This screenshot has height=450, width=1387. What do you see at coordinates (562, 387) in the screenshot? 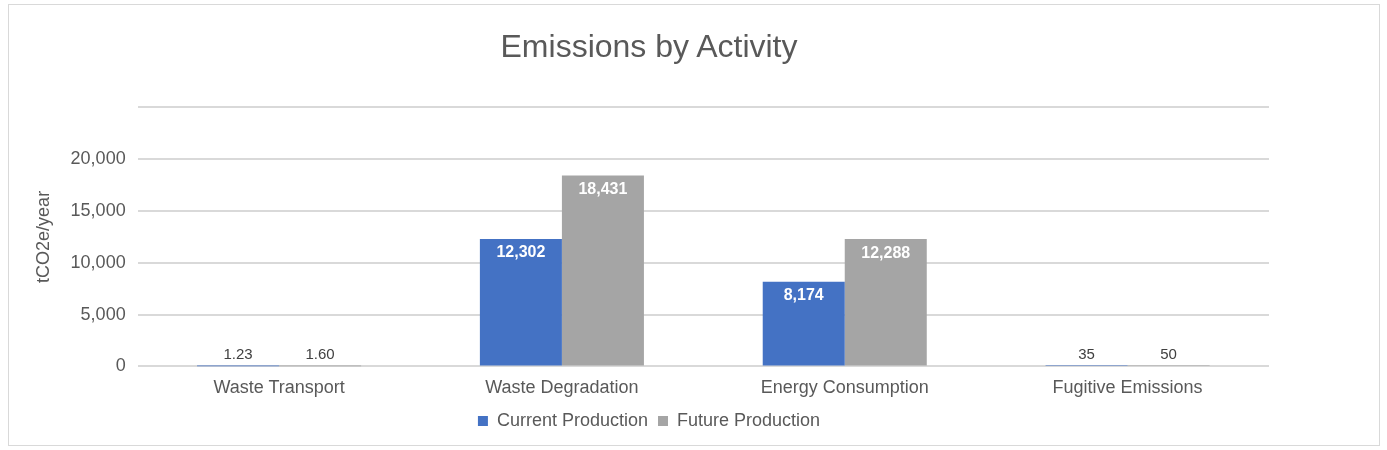
I see `x-tick-label: Waste Degradation` at bounding box center [562, 387].